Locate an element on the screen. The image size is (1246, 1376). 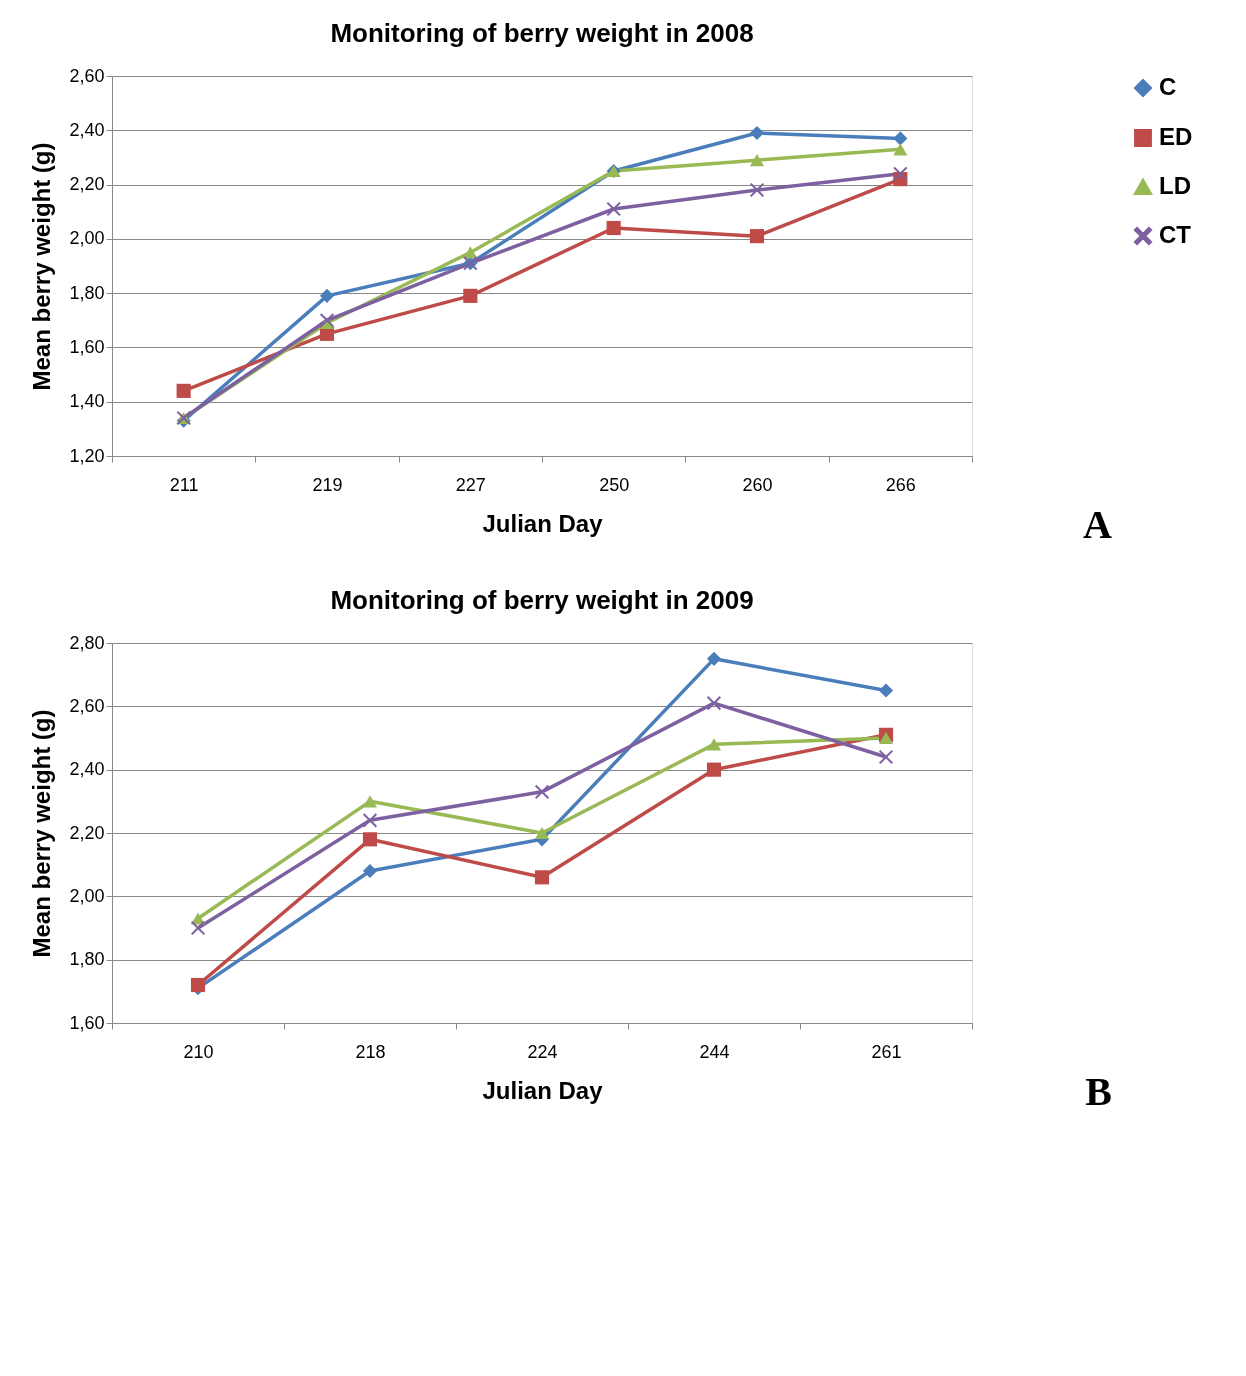
x-tick-label: 244 is located at coordinates (714, 1051).